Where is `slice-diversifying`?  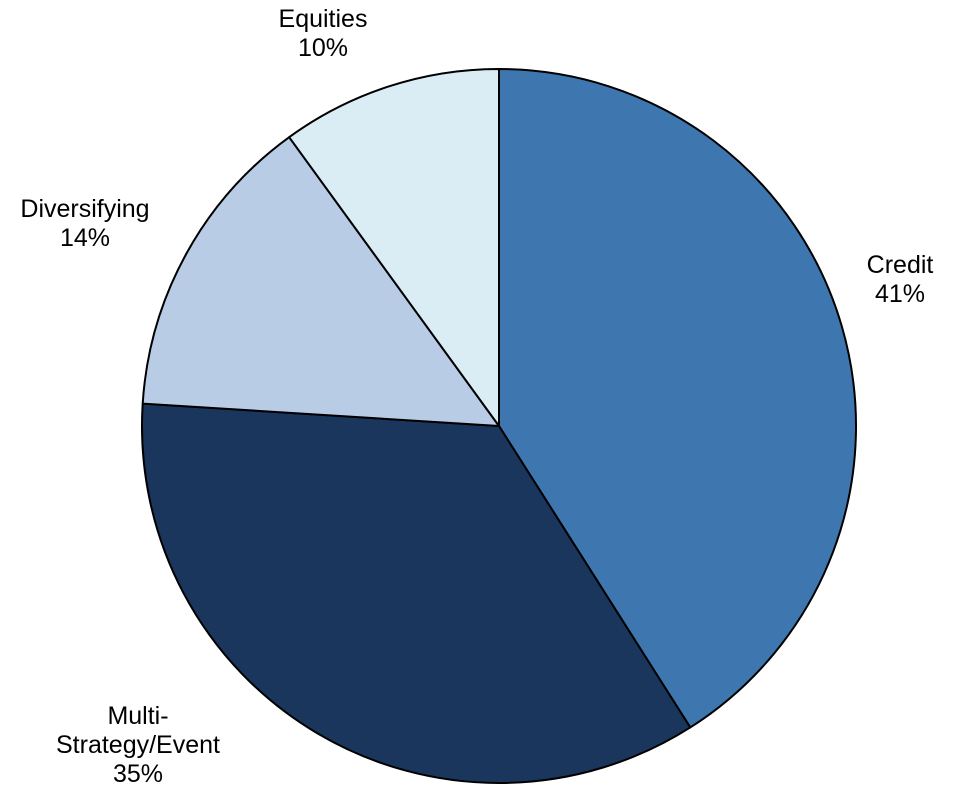
slice-diversifying is located at coordinates (320, 281).